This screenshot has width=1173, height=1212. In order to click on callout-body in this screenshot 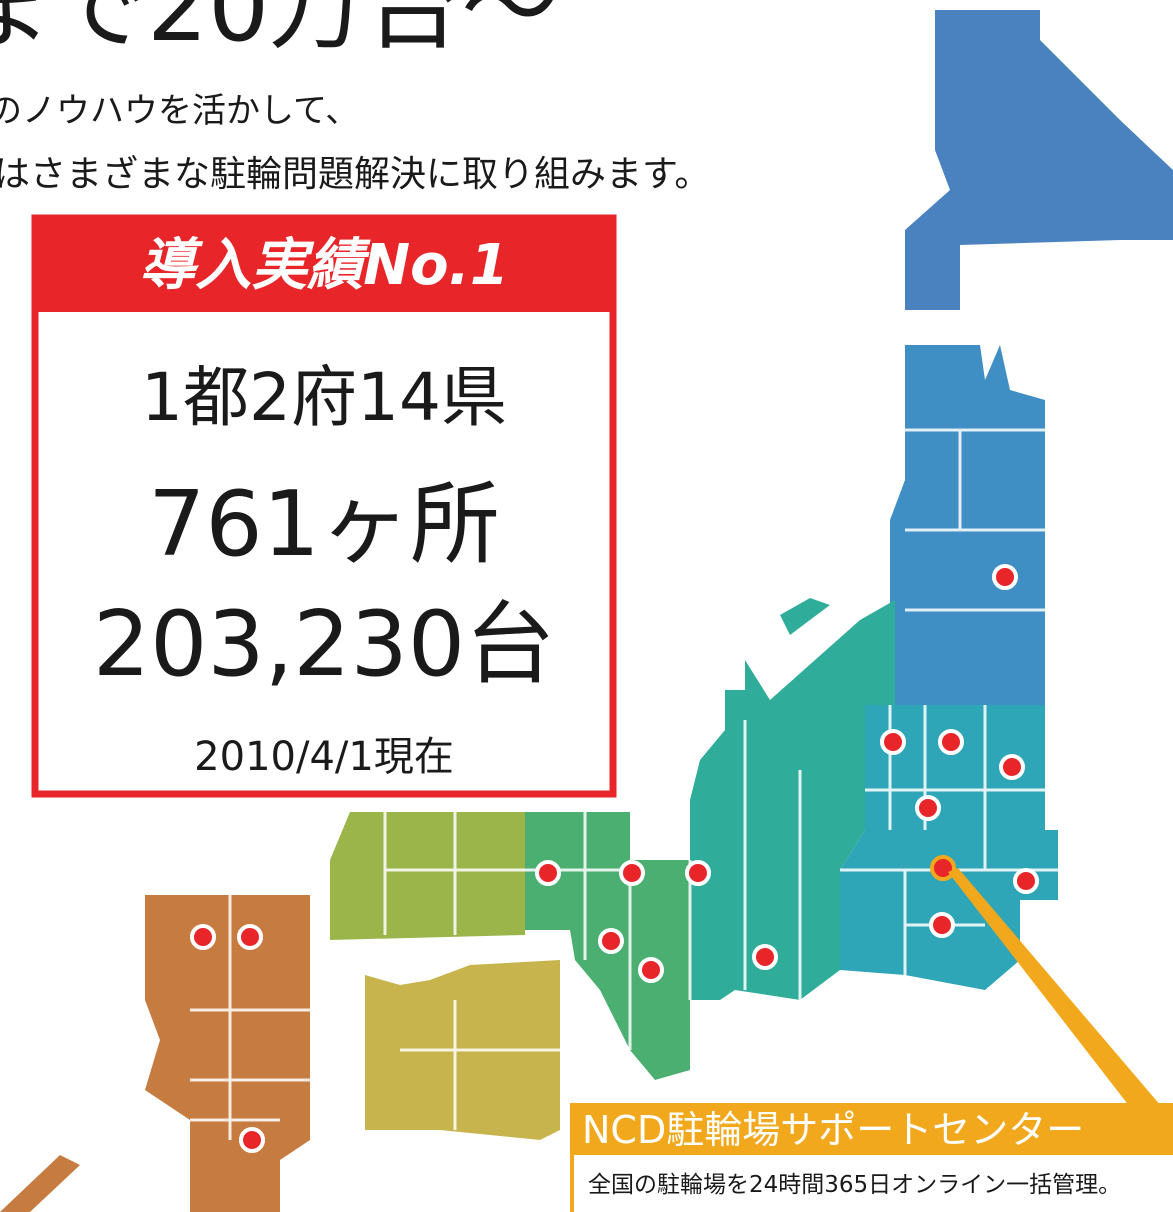, I will do `click(871, 1181)`.